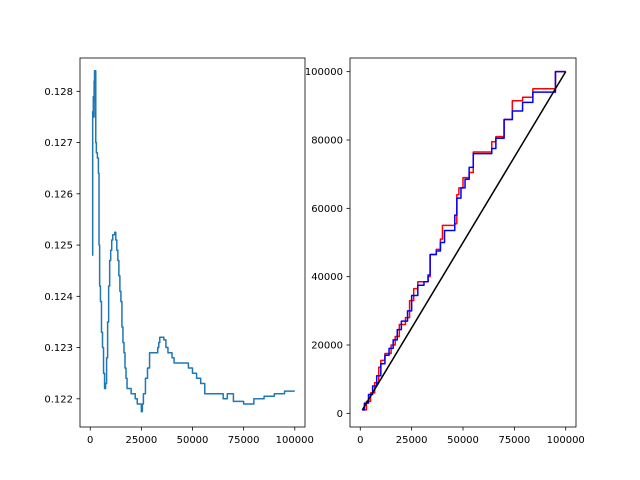  What do you see at coordinates (463, 440) in the screenshot?
I see `chart1-x-tick-label: 50000` at bounding box center [463, 440].